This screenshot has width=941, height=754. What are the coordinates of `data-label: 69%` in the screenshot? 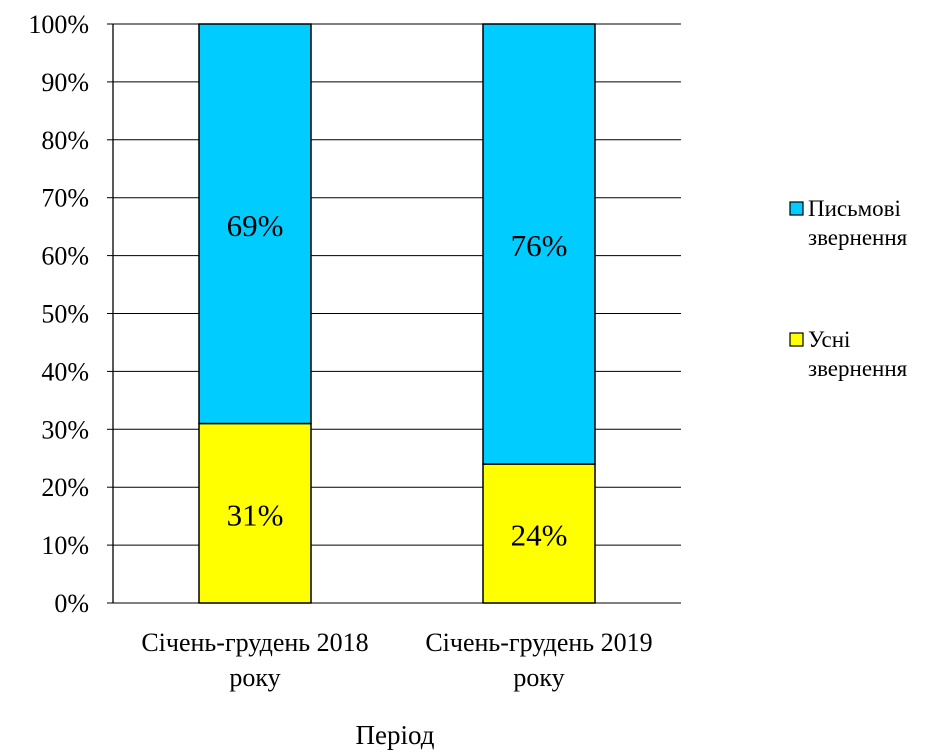 It's located at (255, 225).